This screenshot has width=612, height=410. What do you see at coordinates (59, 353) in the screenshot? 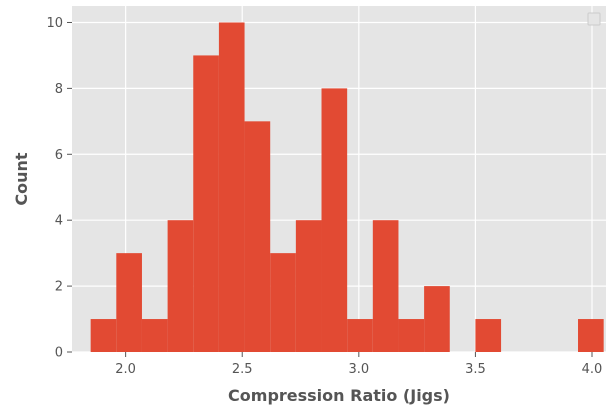
I see `y-tick-label: 0` at bounding box center [59, 353].